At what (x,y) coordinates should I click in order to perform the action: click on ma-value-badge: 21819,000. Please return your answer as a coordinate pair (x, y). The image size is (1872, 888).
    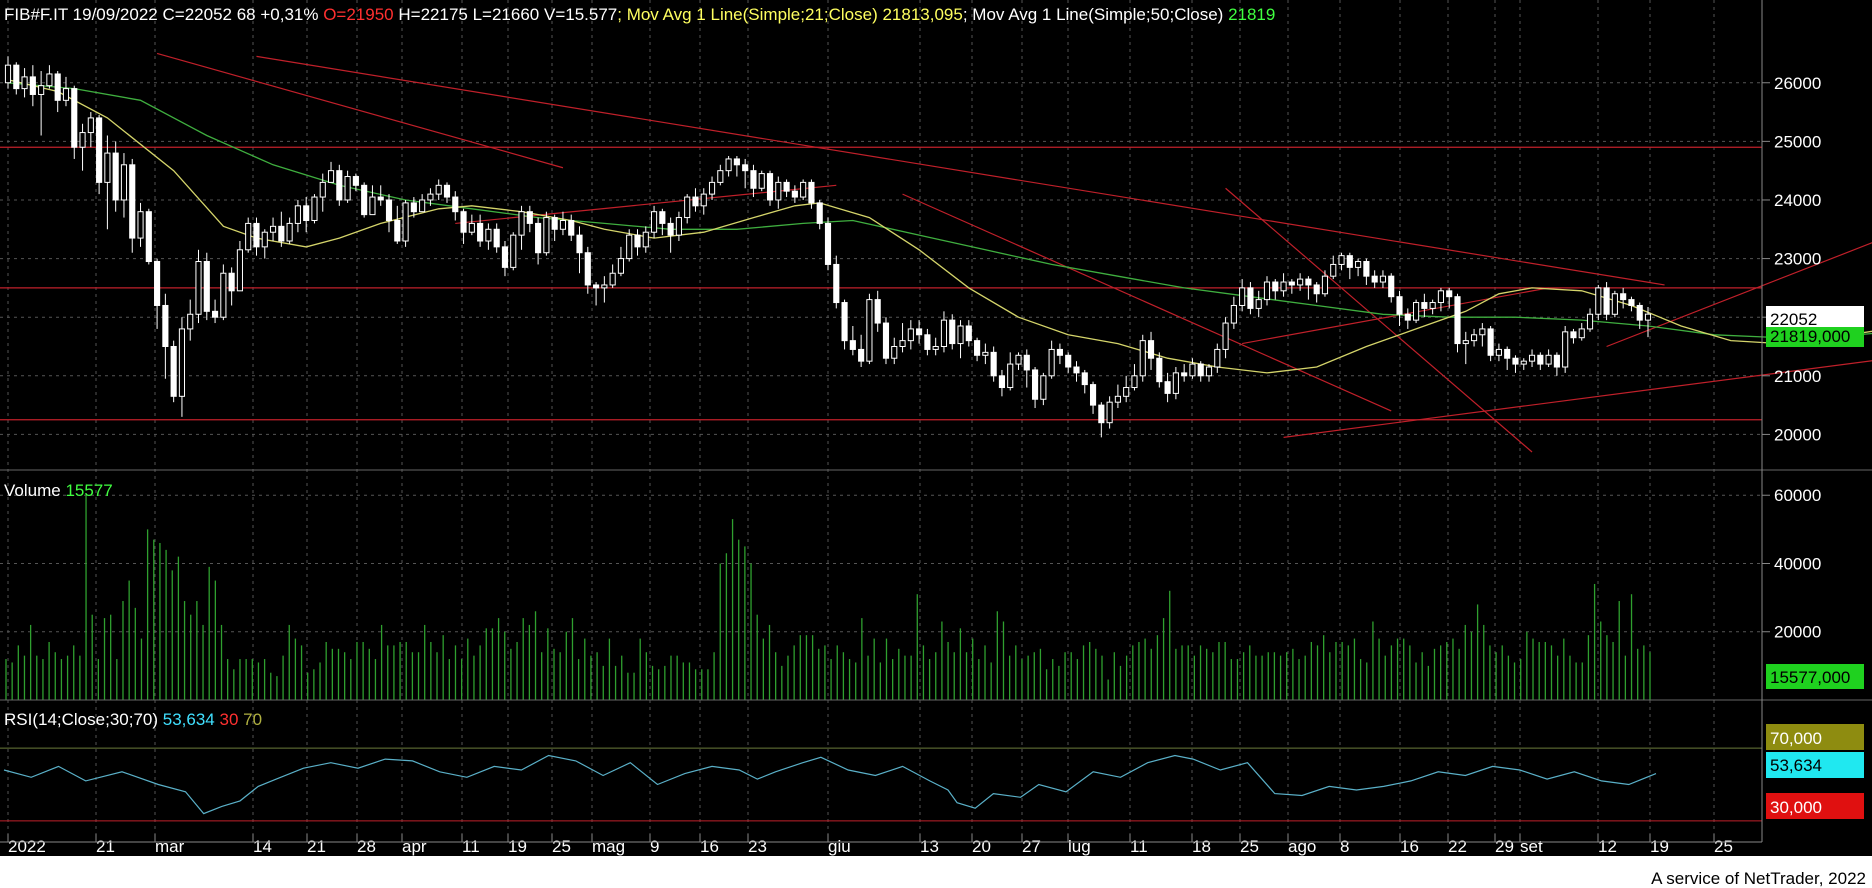
    Looking at the image, I should click on (1815, 337).